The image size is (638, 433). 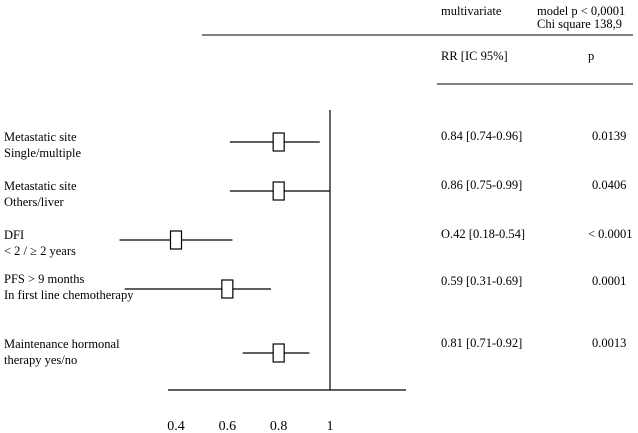 I want to click on p-value: < 0.0001, so click(x=610, y=234).